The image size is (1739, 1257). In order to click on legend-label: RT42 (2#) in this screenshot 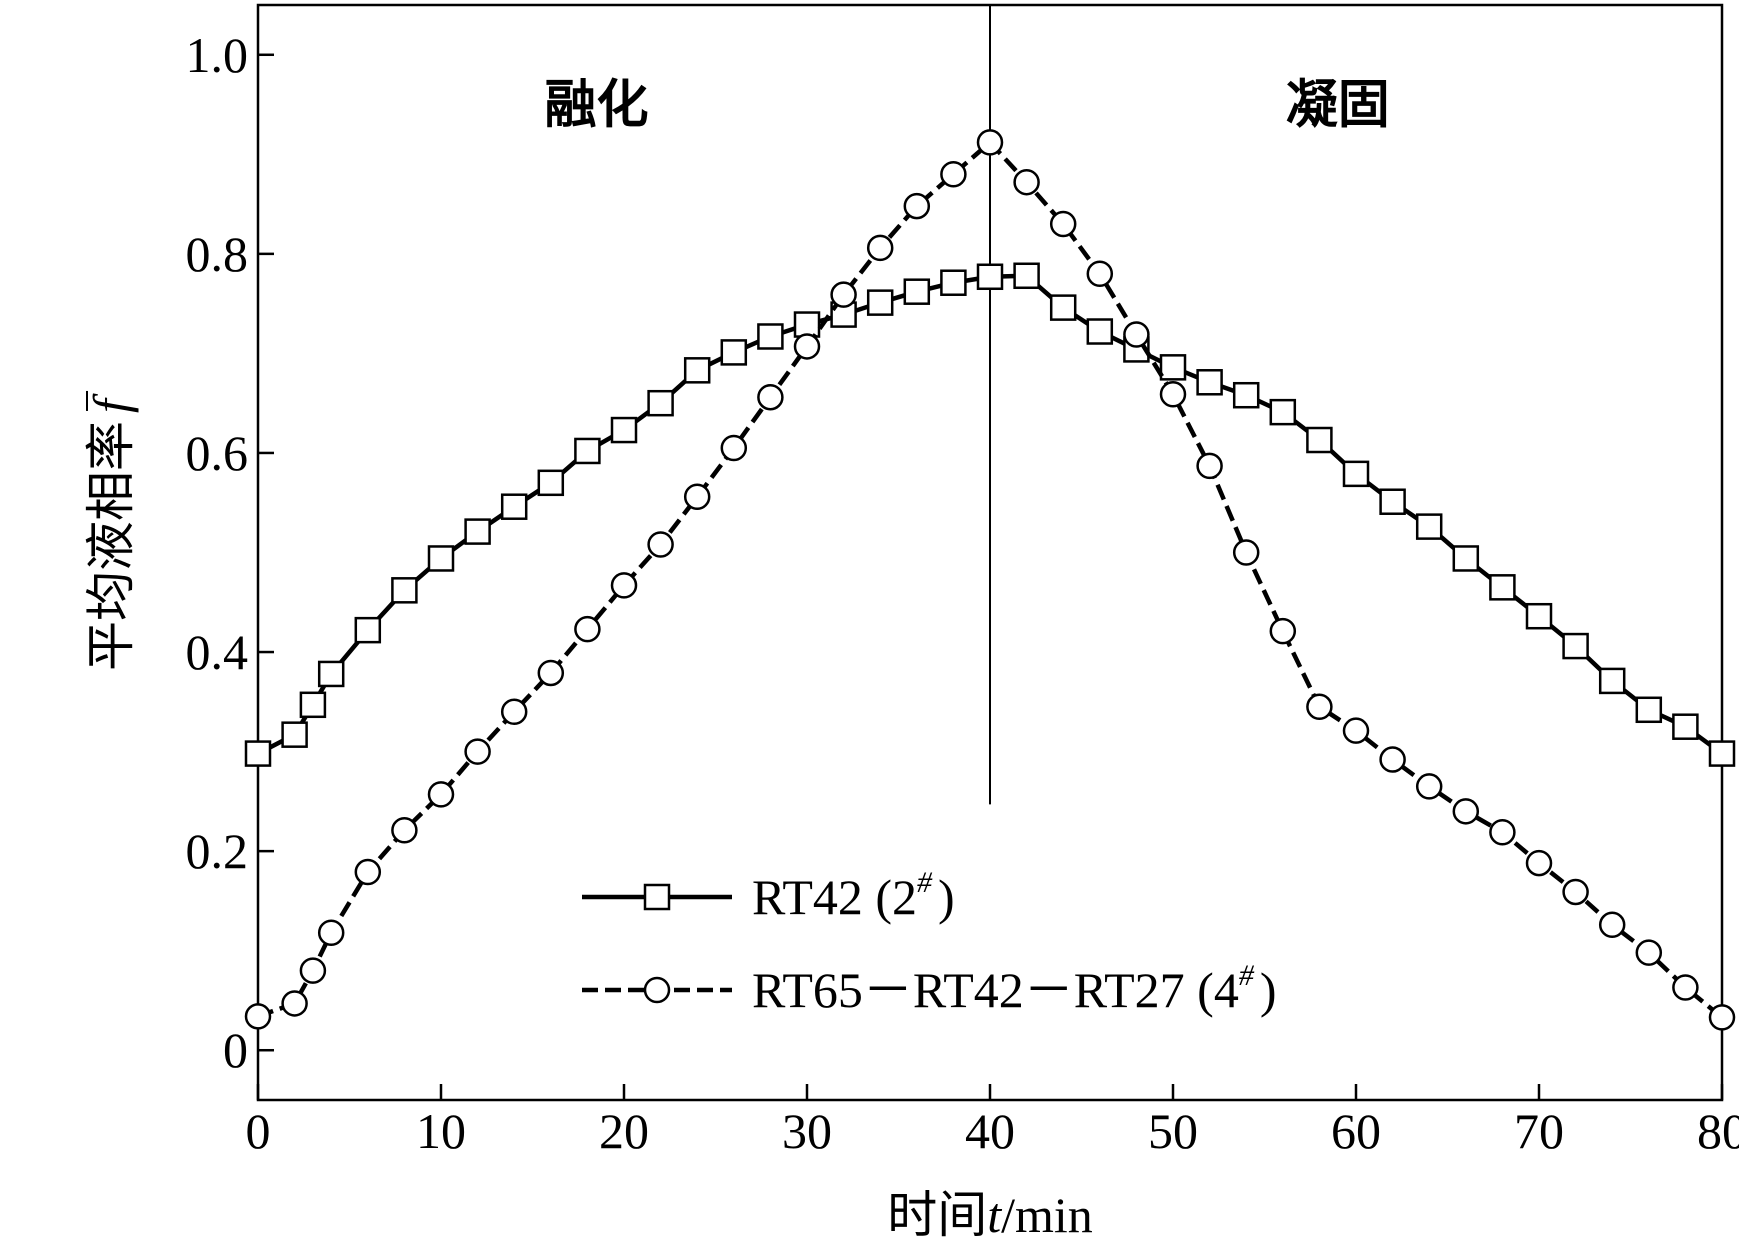, I will do `click(853, 895)`.